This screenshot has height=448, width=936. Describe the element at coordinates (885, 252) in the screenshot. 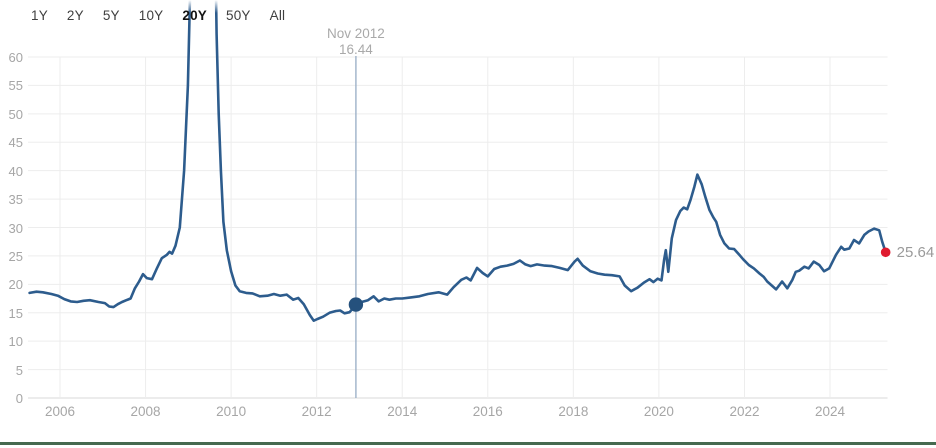

I see `latest-value-dot` at that location.